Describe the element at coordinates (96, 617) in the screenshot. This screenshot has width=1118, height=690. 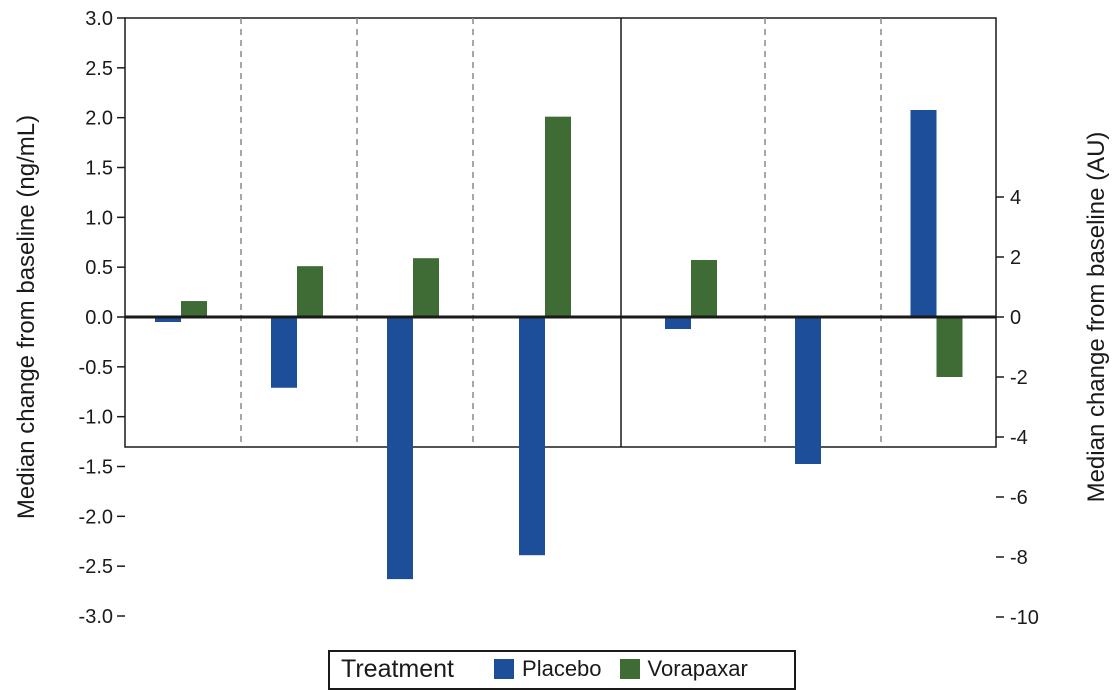
I see `y-tick-label-left-12: -3.0` at that location.